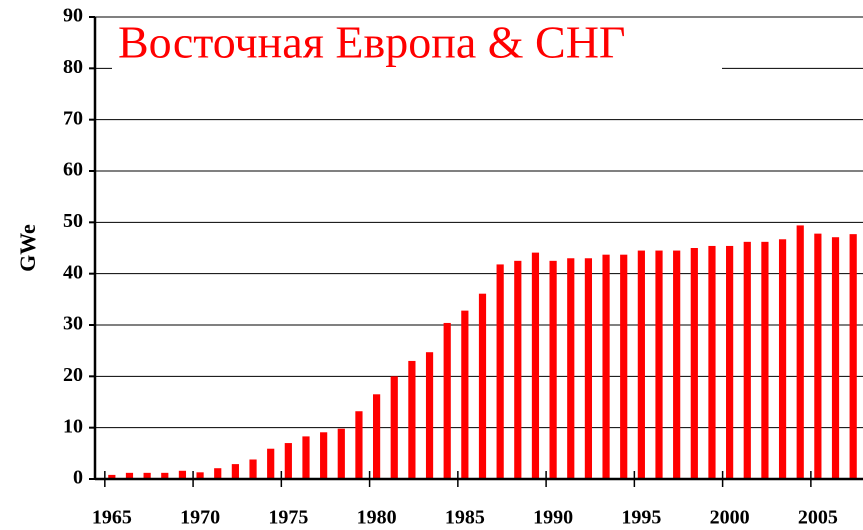  What do you see at coordinates (78, 478) in the screenshot?
I see `y-tick-label: 0` at bounding box center [78, 478].